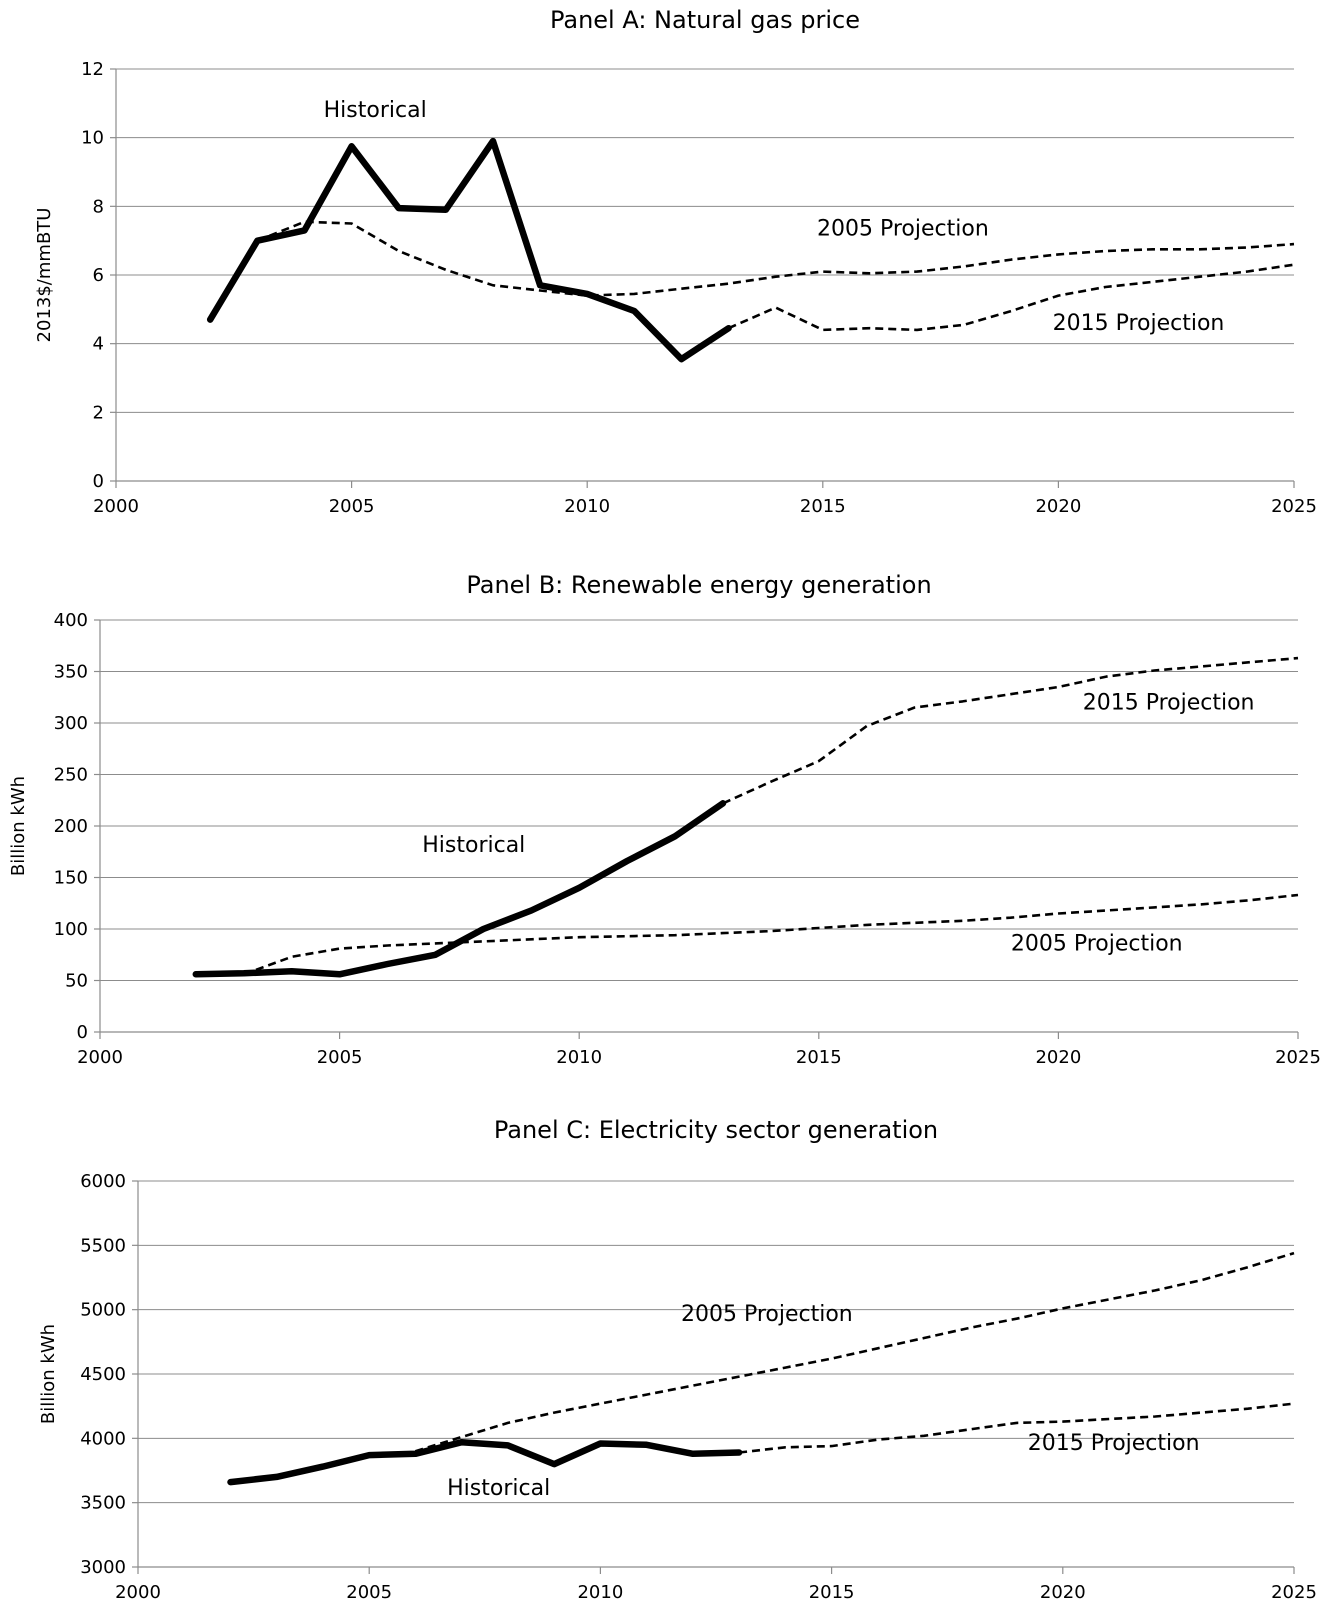 This screenshot has width=1336, height=1612. I want to click on y-tick-label: 50, so click(76, 981).